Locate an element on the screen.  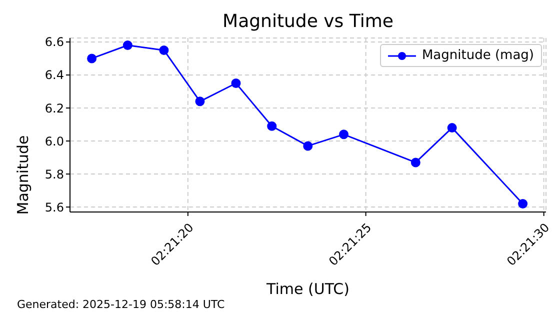
y-tick-label: 6.4 is located at coordinates (54, 75).